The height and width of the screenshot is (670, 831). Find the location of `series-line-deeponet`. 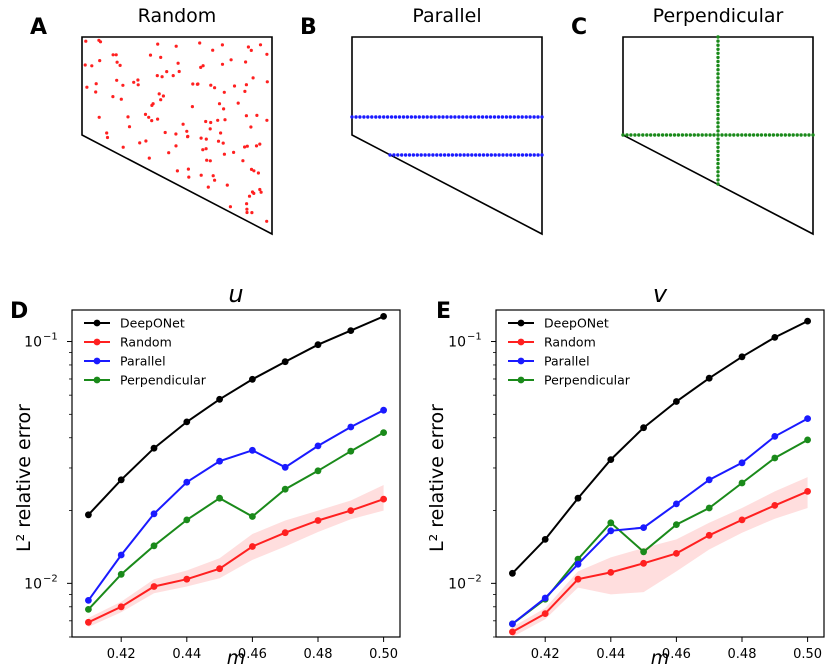

series-line-deeponet is located at coordinates (660, 447).